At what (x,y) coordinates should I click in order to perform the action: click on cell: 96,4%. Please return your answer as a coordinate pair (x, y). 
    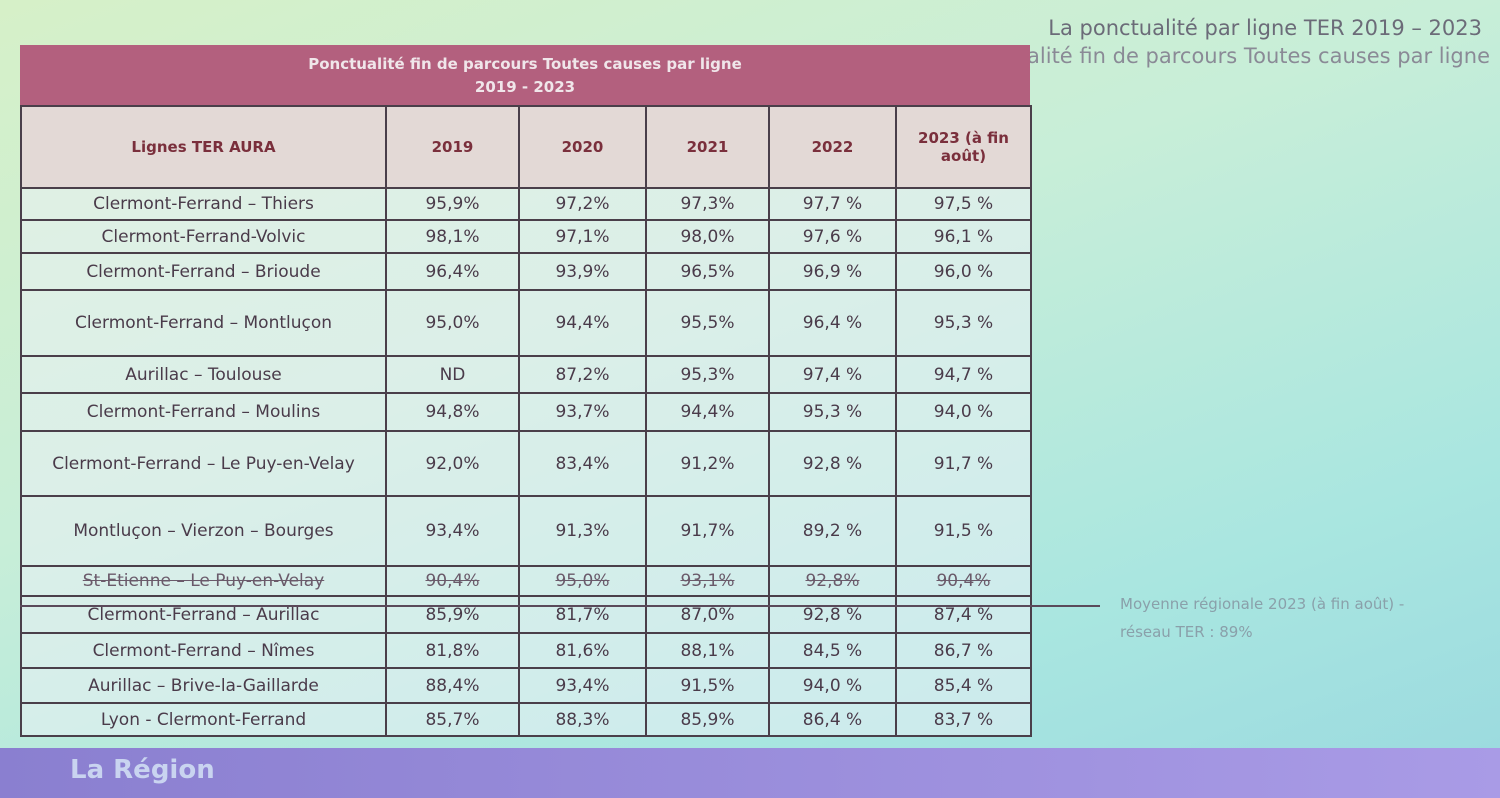
    Looking at the image, I should click on (452, 271).